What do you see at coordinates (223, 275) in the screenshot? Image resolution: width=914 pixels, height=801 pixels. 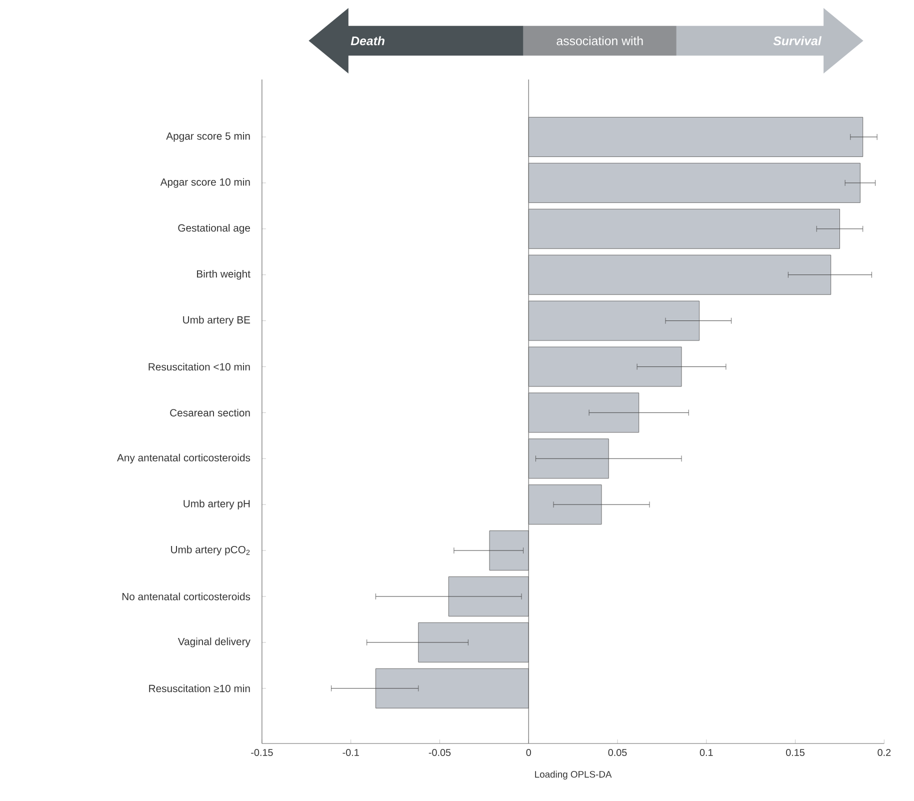 I see `y-tick-label: Birth weight` at bounding box center [223, 275].